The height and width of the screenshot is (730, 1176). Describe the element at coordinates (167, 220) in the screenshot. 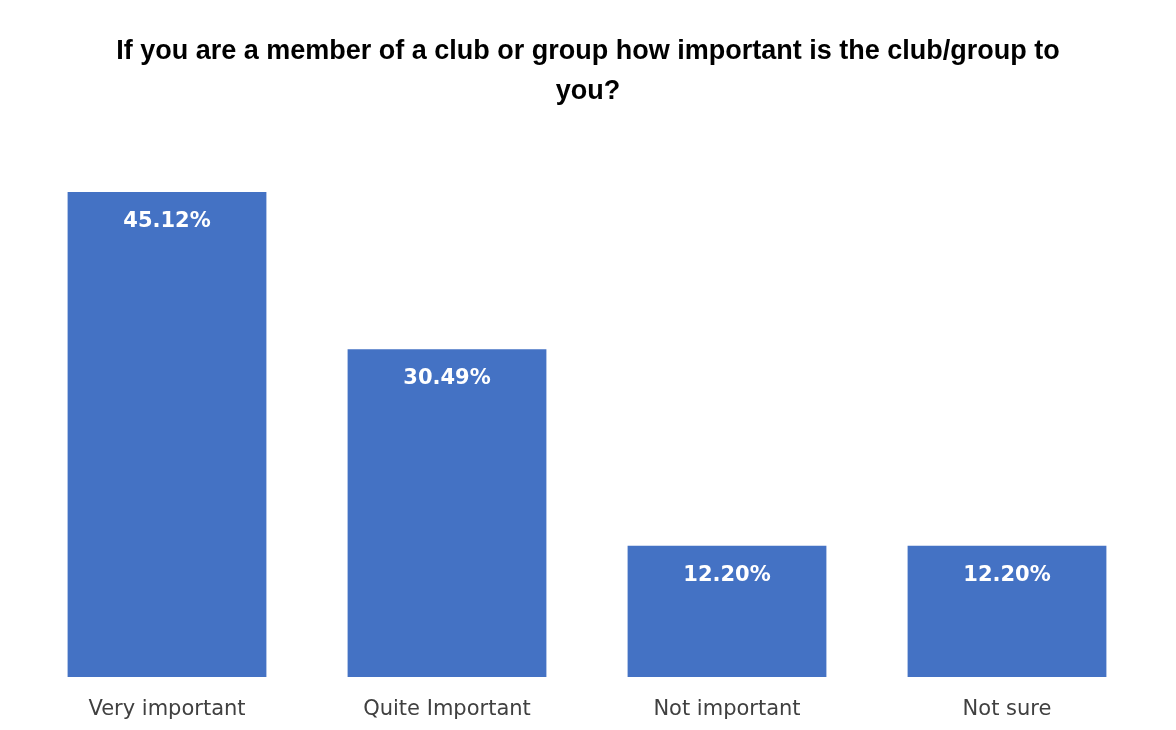

I see `data-label: 45.12%` at that location.